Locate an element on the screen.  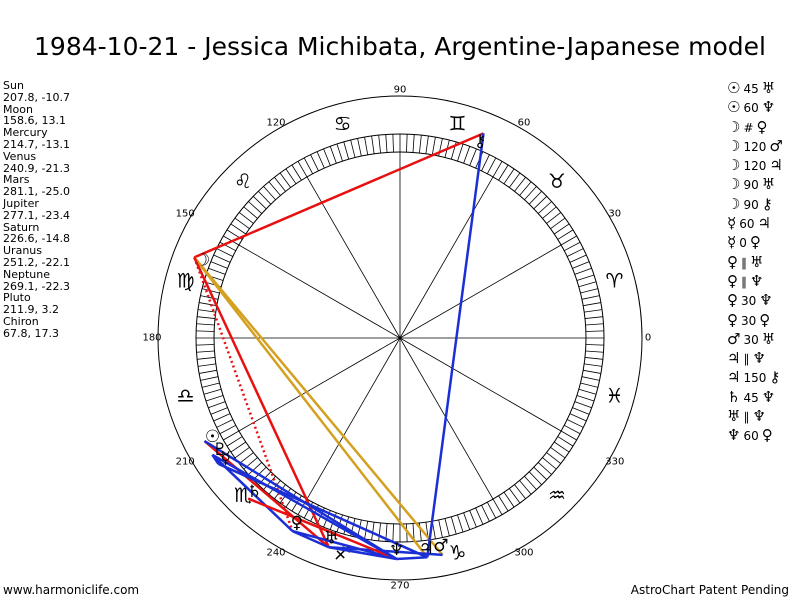
position-value: 226.6, -14.8 is located at coordinates (36, 239).